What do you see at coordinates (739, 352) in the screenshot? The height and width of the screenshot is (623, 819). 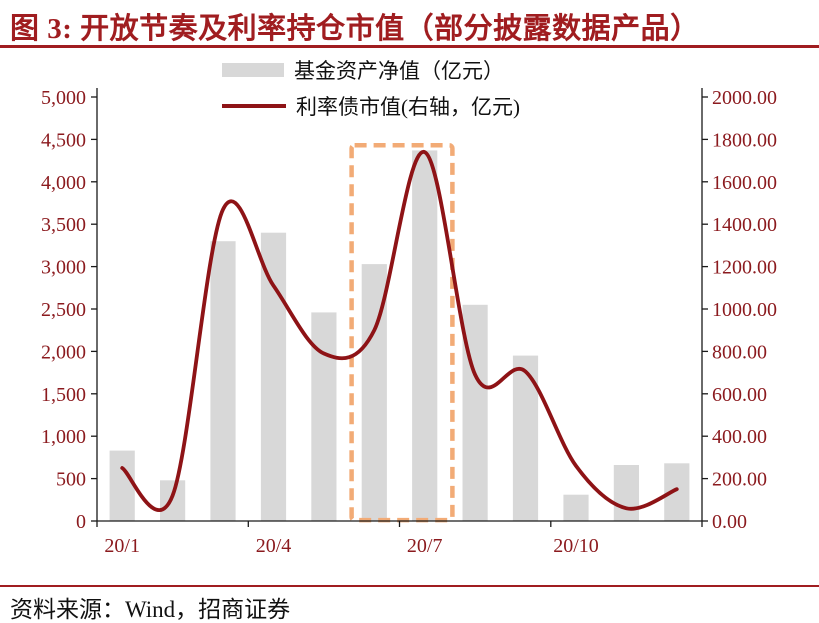 I see `right-axis-tick-label: 800.00` at bounding box center [739, 352].